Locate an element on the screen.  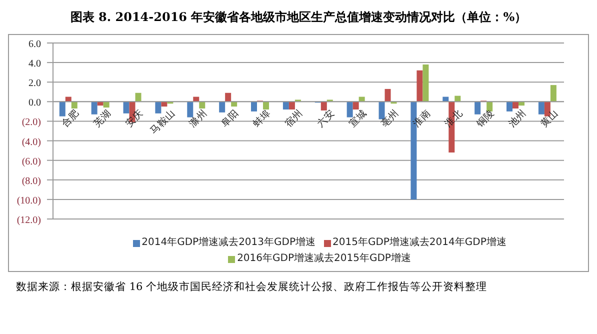
source-note: 数据来源：根据安徽省 16 个地级市国民经济和社会发展统计公报、政府工作报告等公开资料整理 is located at coordinates (251, 287).